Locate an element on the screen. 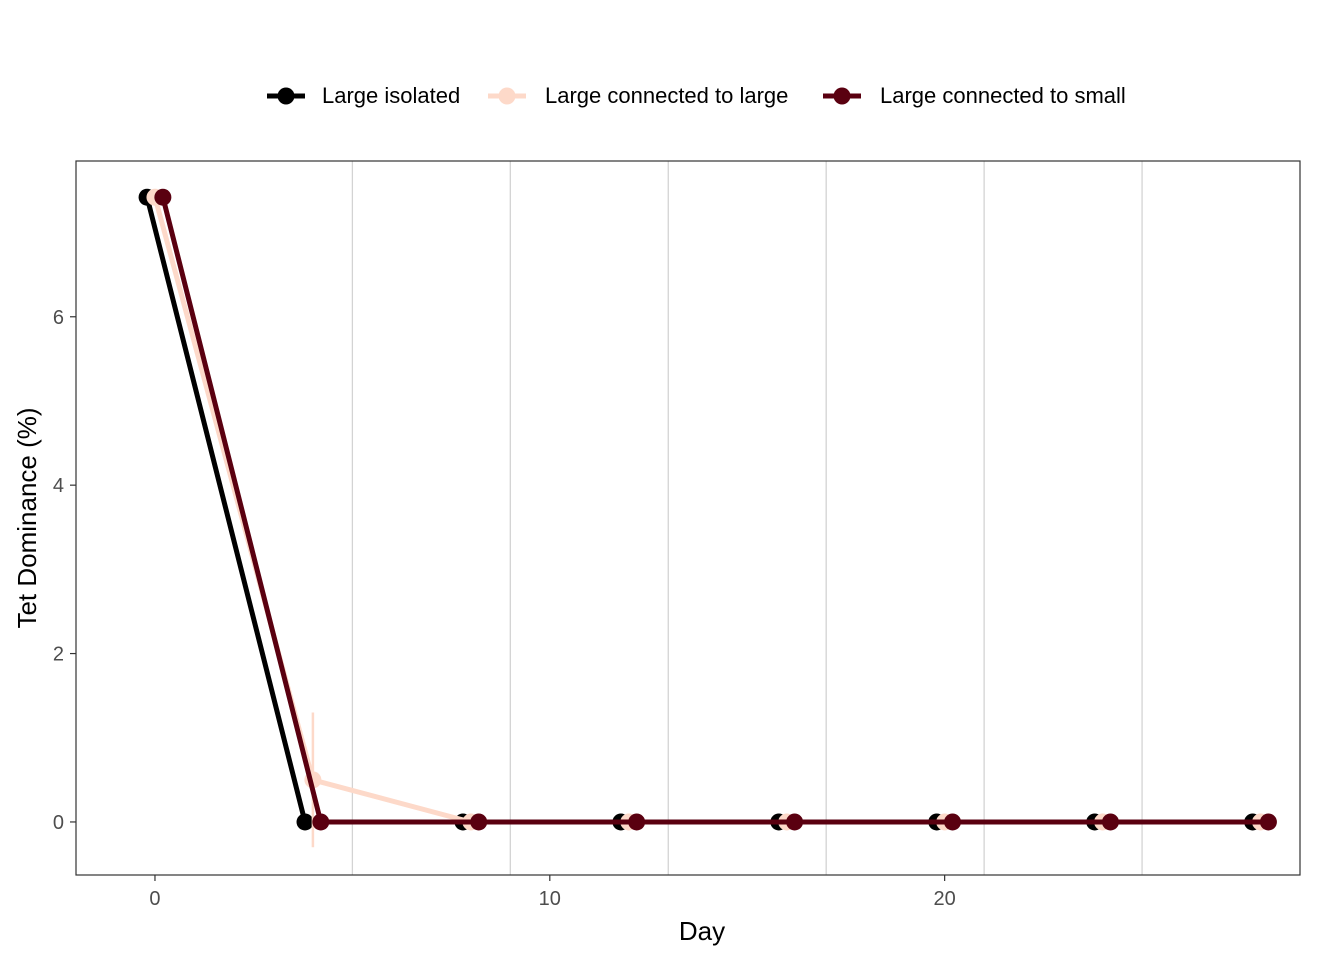 Image resolution: width=1344 pixels, height=965 pixels. legend-item: Large connected to large is located at coordinates (638, 95).